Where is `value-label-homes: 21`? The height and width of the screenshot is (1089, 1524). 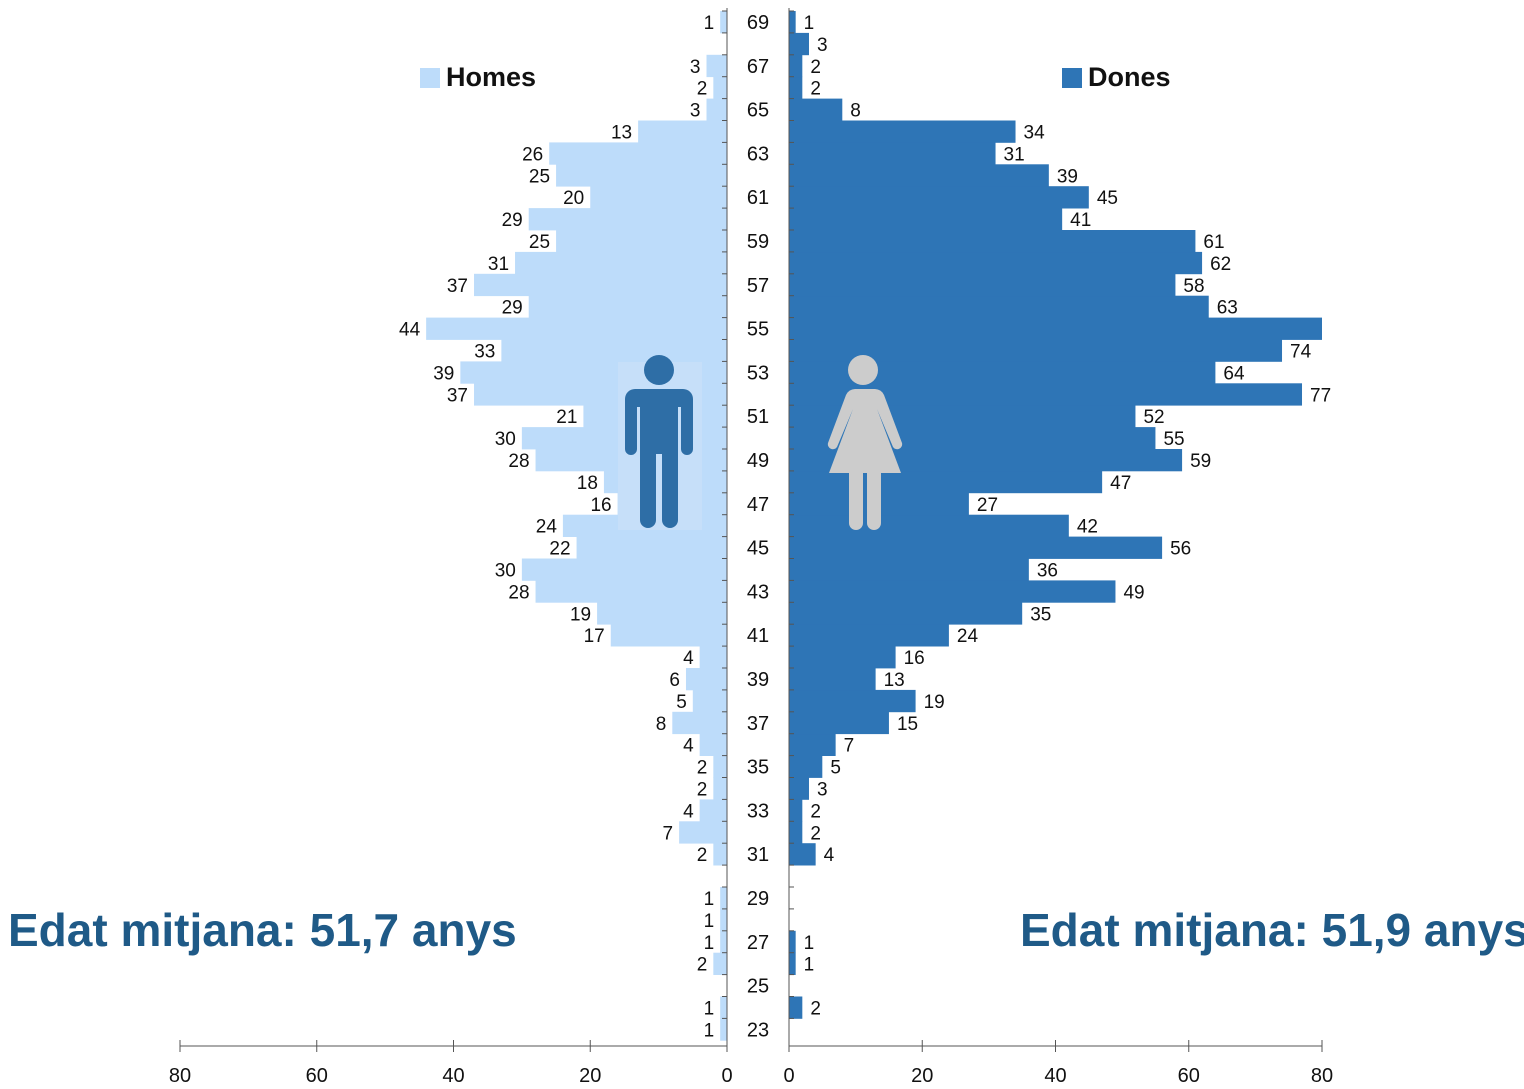
value-label-homes: 21 is located at coordinates (566, 417).